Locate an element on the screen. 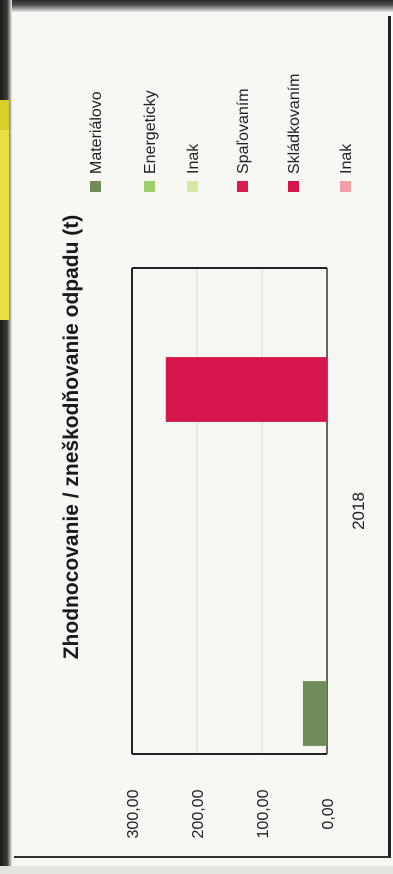  legend-label-6: Inak is located at coordinates (346, 158).